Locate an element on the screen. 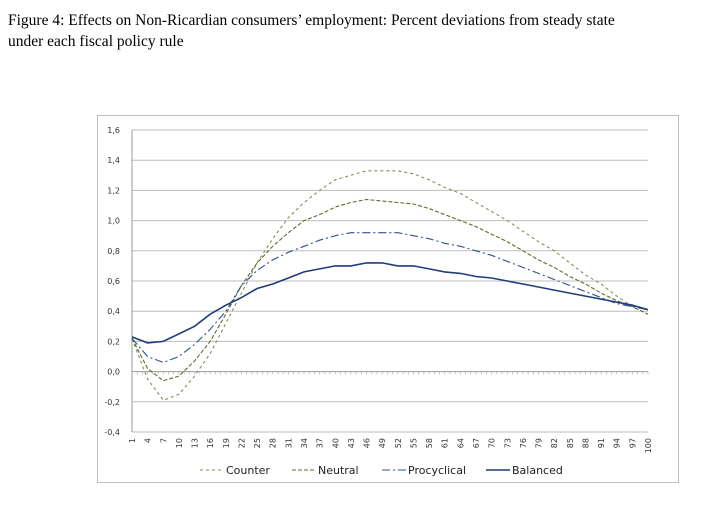  y-tick-label: 0,6 is located at coordinates (113, 281).